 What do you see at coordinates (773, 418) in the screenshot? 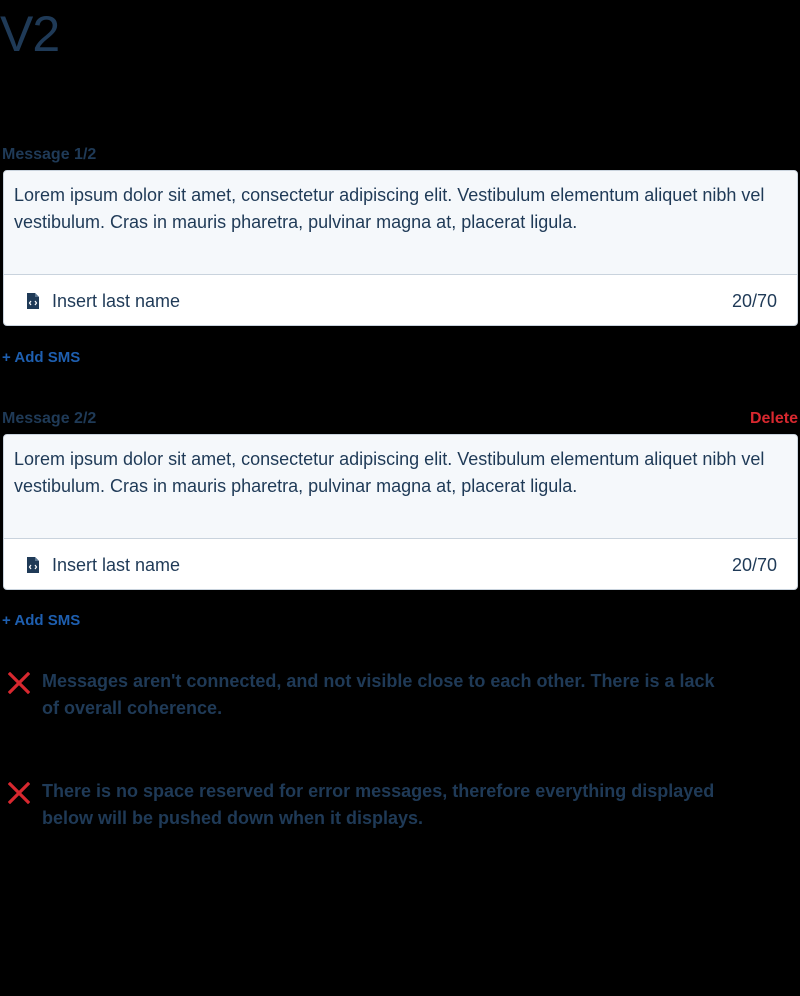
I see `delete-message-link: Delete` at bounding box center [773, 418].